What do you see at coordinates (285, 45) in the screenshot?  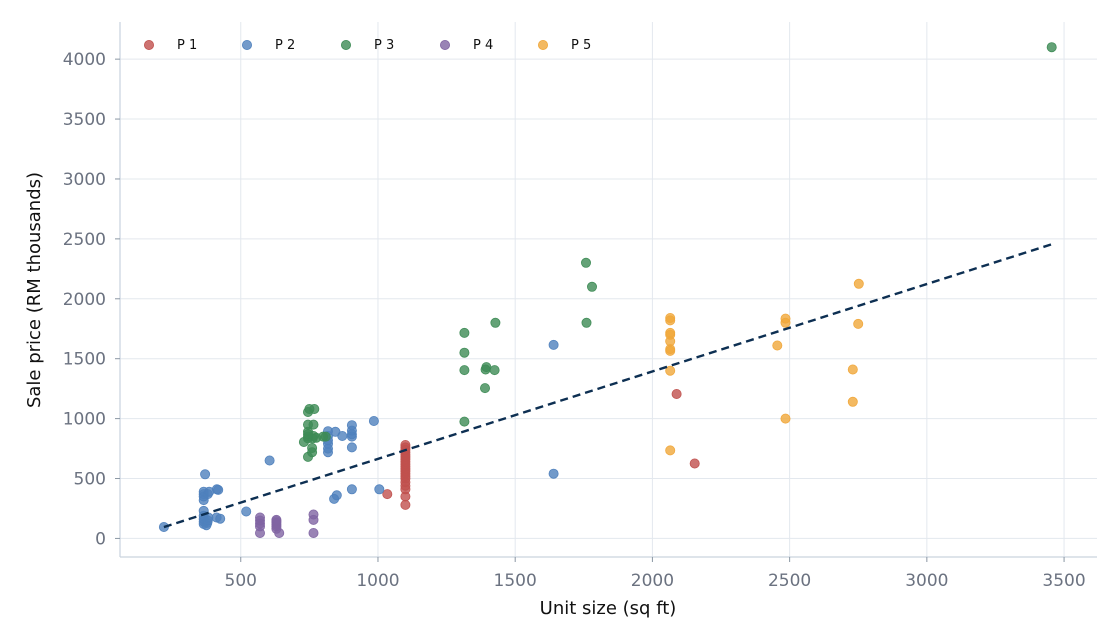 I see `legend-label: P 2` at bounding box center [285, 45].